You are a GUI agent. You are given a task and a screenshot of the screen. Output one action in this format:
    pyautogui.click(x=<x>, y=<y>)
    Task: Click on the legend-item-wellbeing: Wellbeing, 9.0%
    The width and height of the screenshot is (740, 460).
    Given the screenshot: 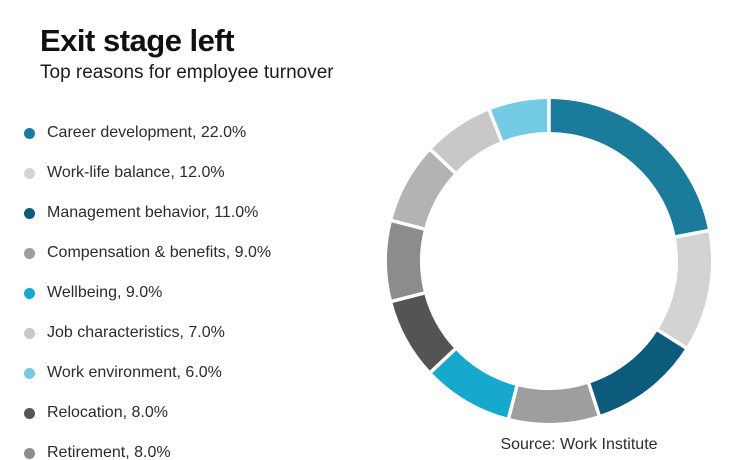 What is the action you would take?
    pyautogui.click(x=147, y=293)
    